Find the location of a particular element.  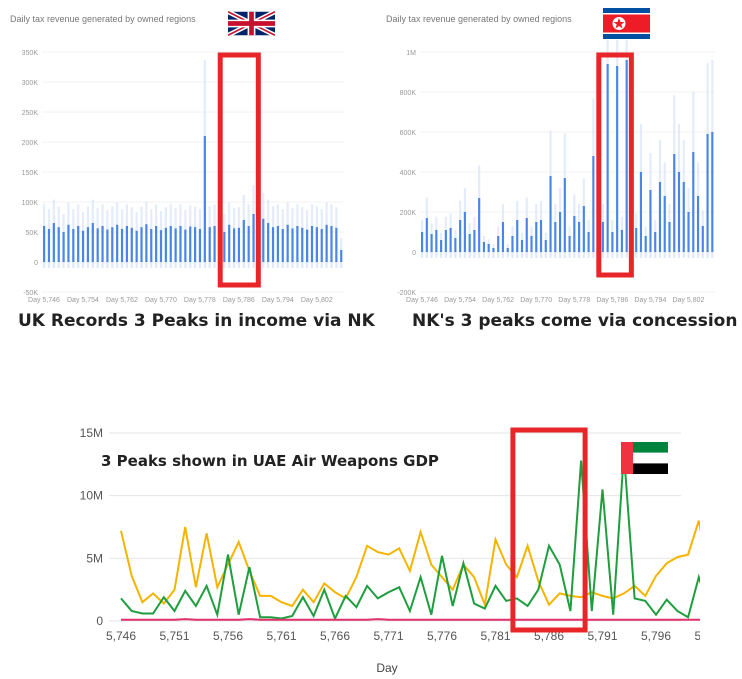

x-tick-label: Day 5,794 is located at coordinates (278, 300).